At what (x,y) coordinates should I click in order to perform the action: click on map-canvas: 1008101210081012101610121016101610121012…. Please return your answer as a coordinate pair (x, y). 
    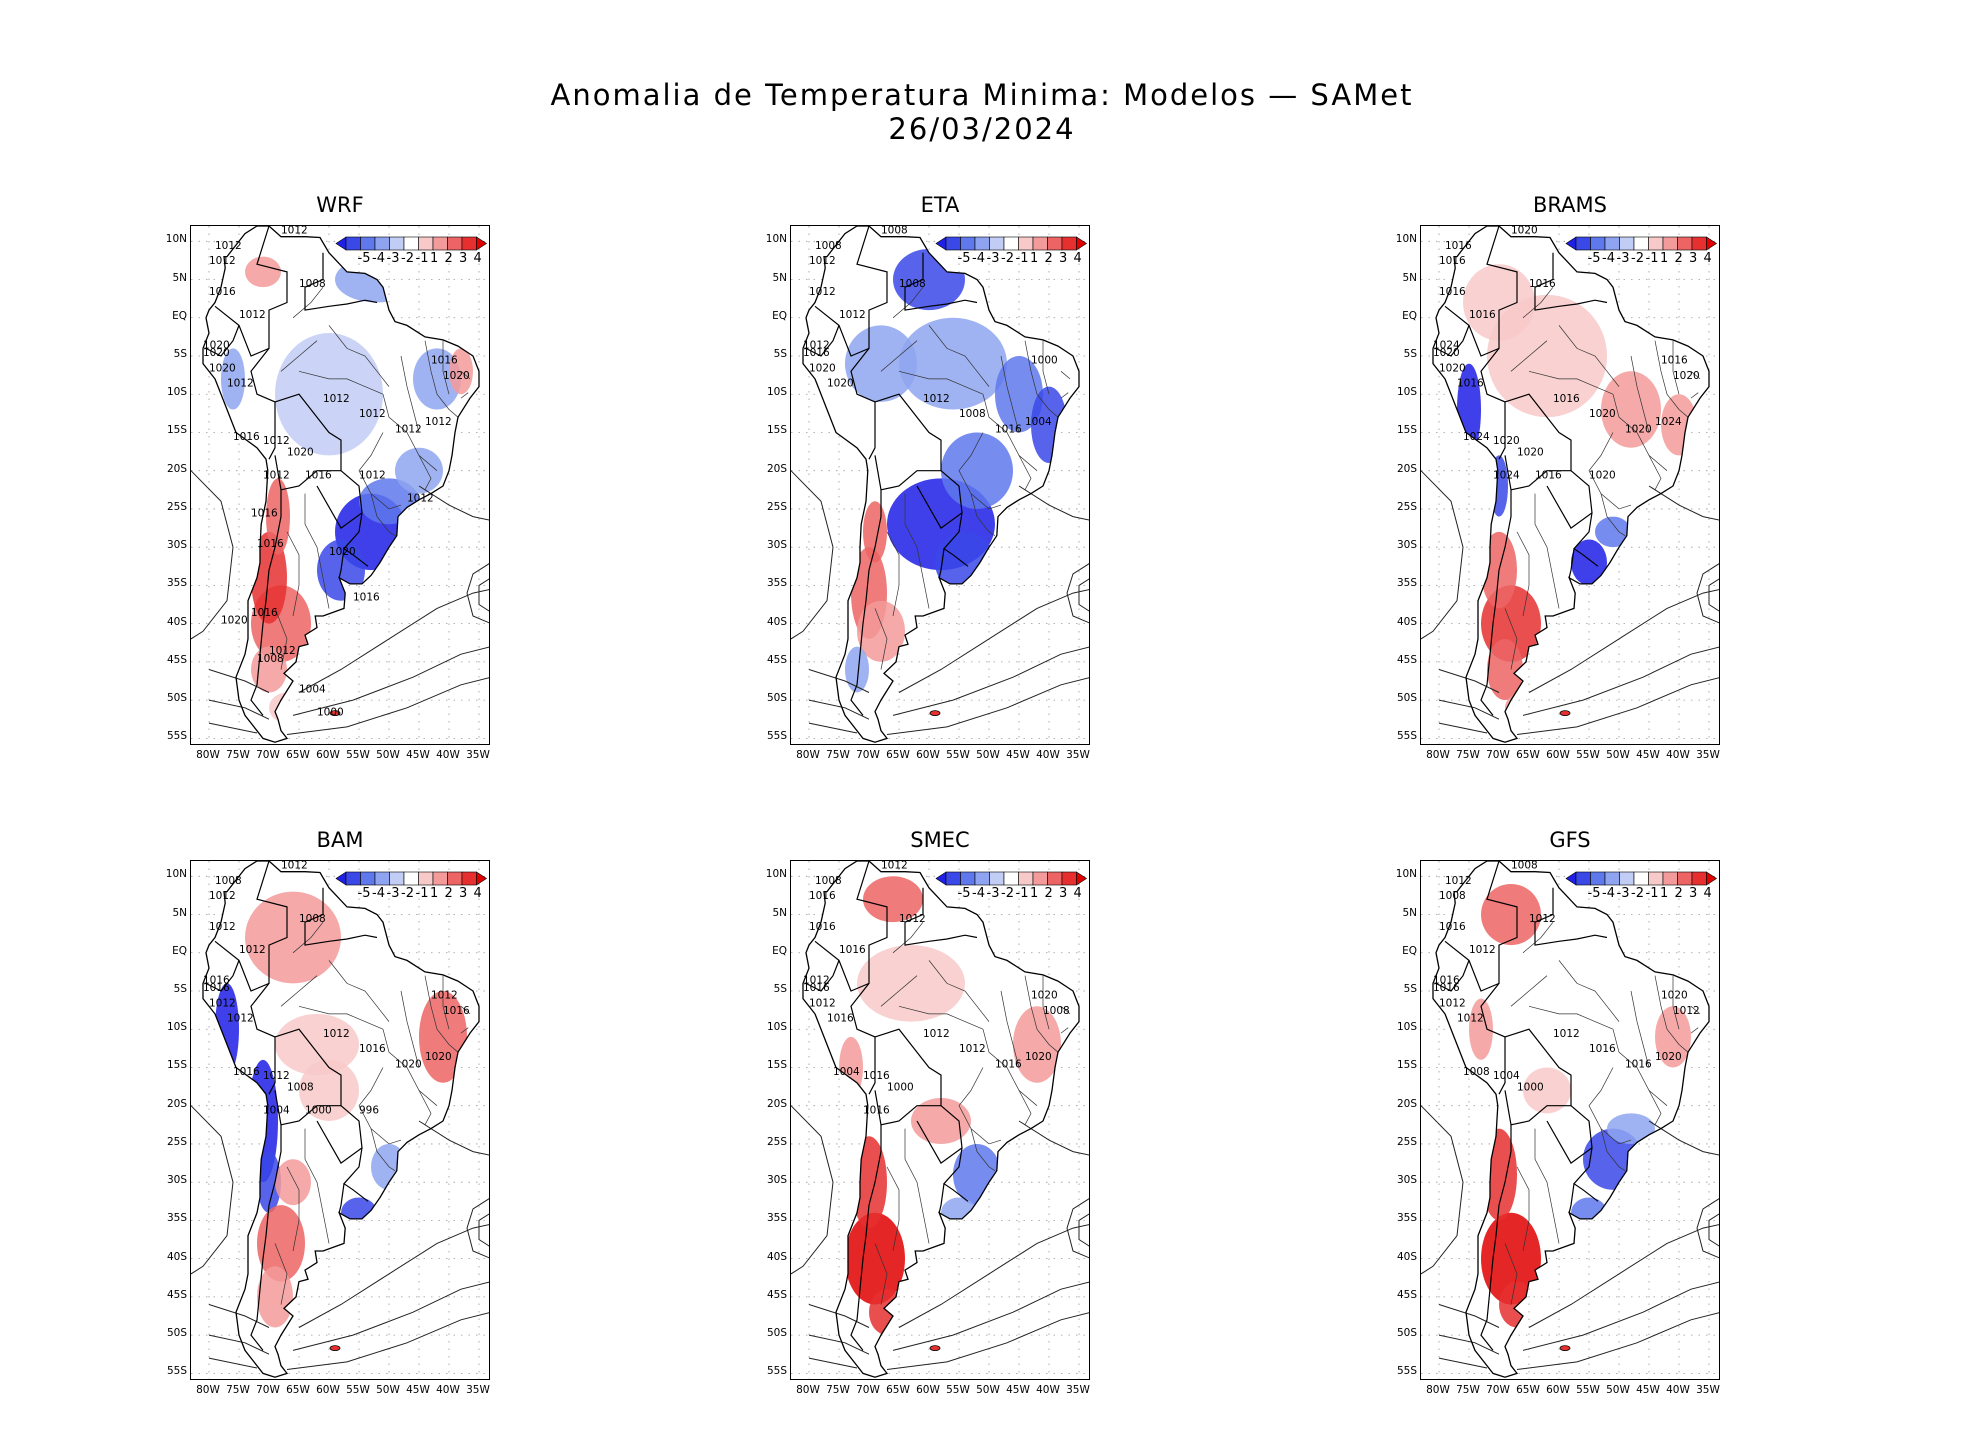
    Looking at the image, I should click on (1570, 1120).